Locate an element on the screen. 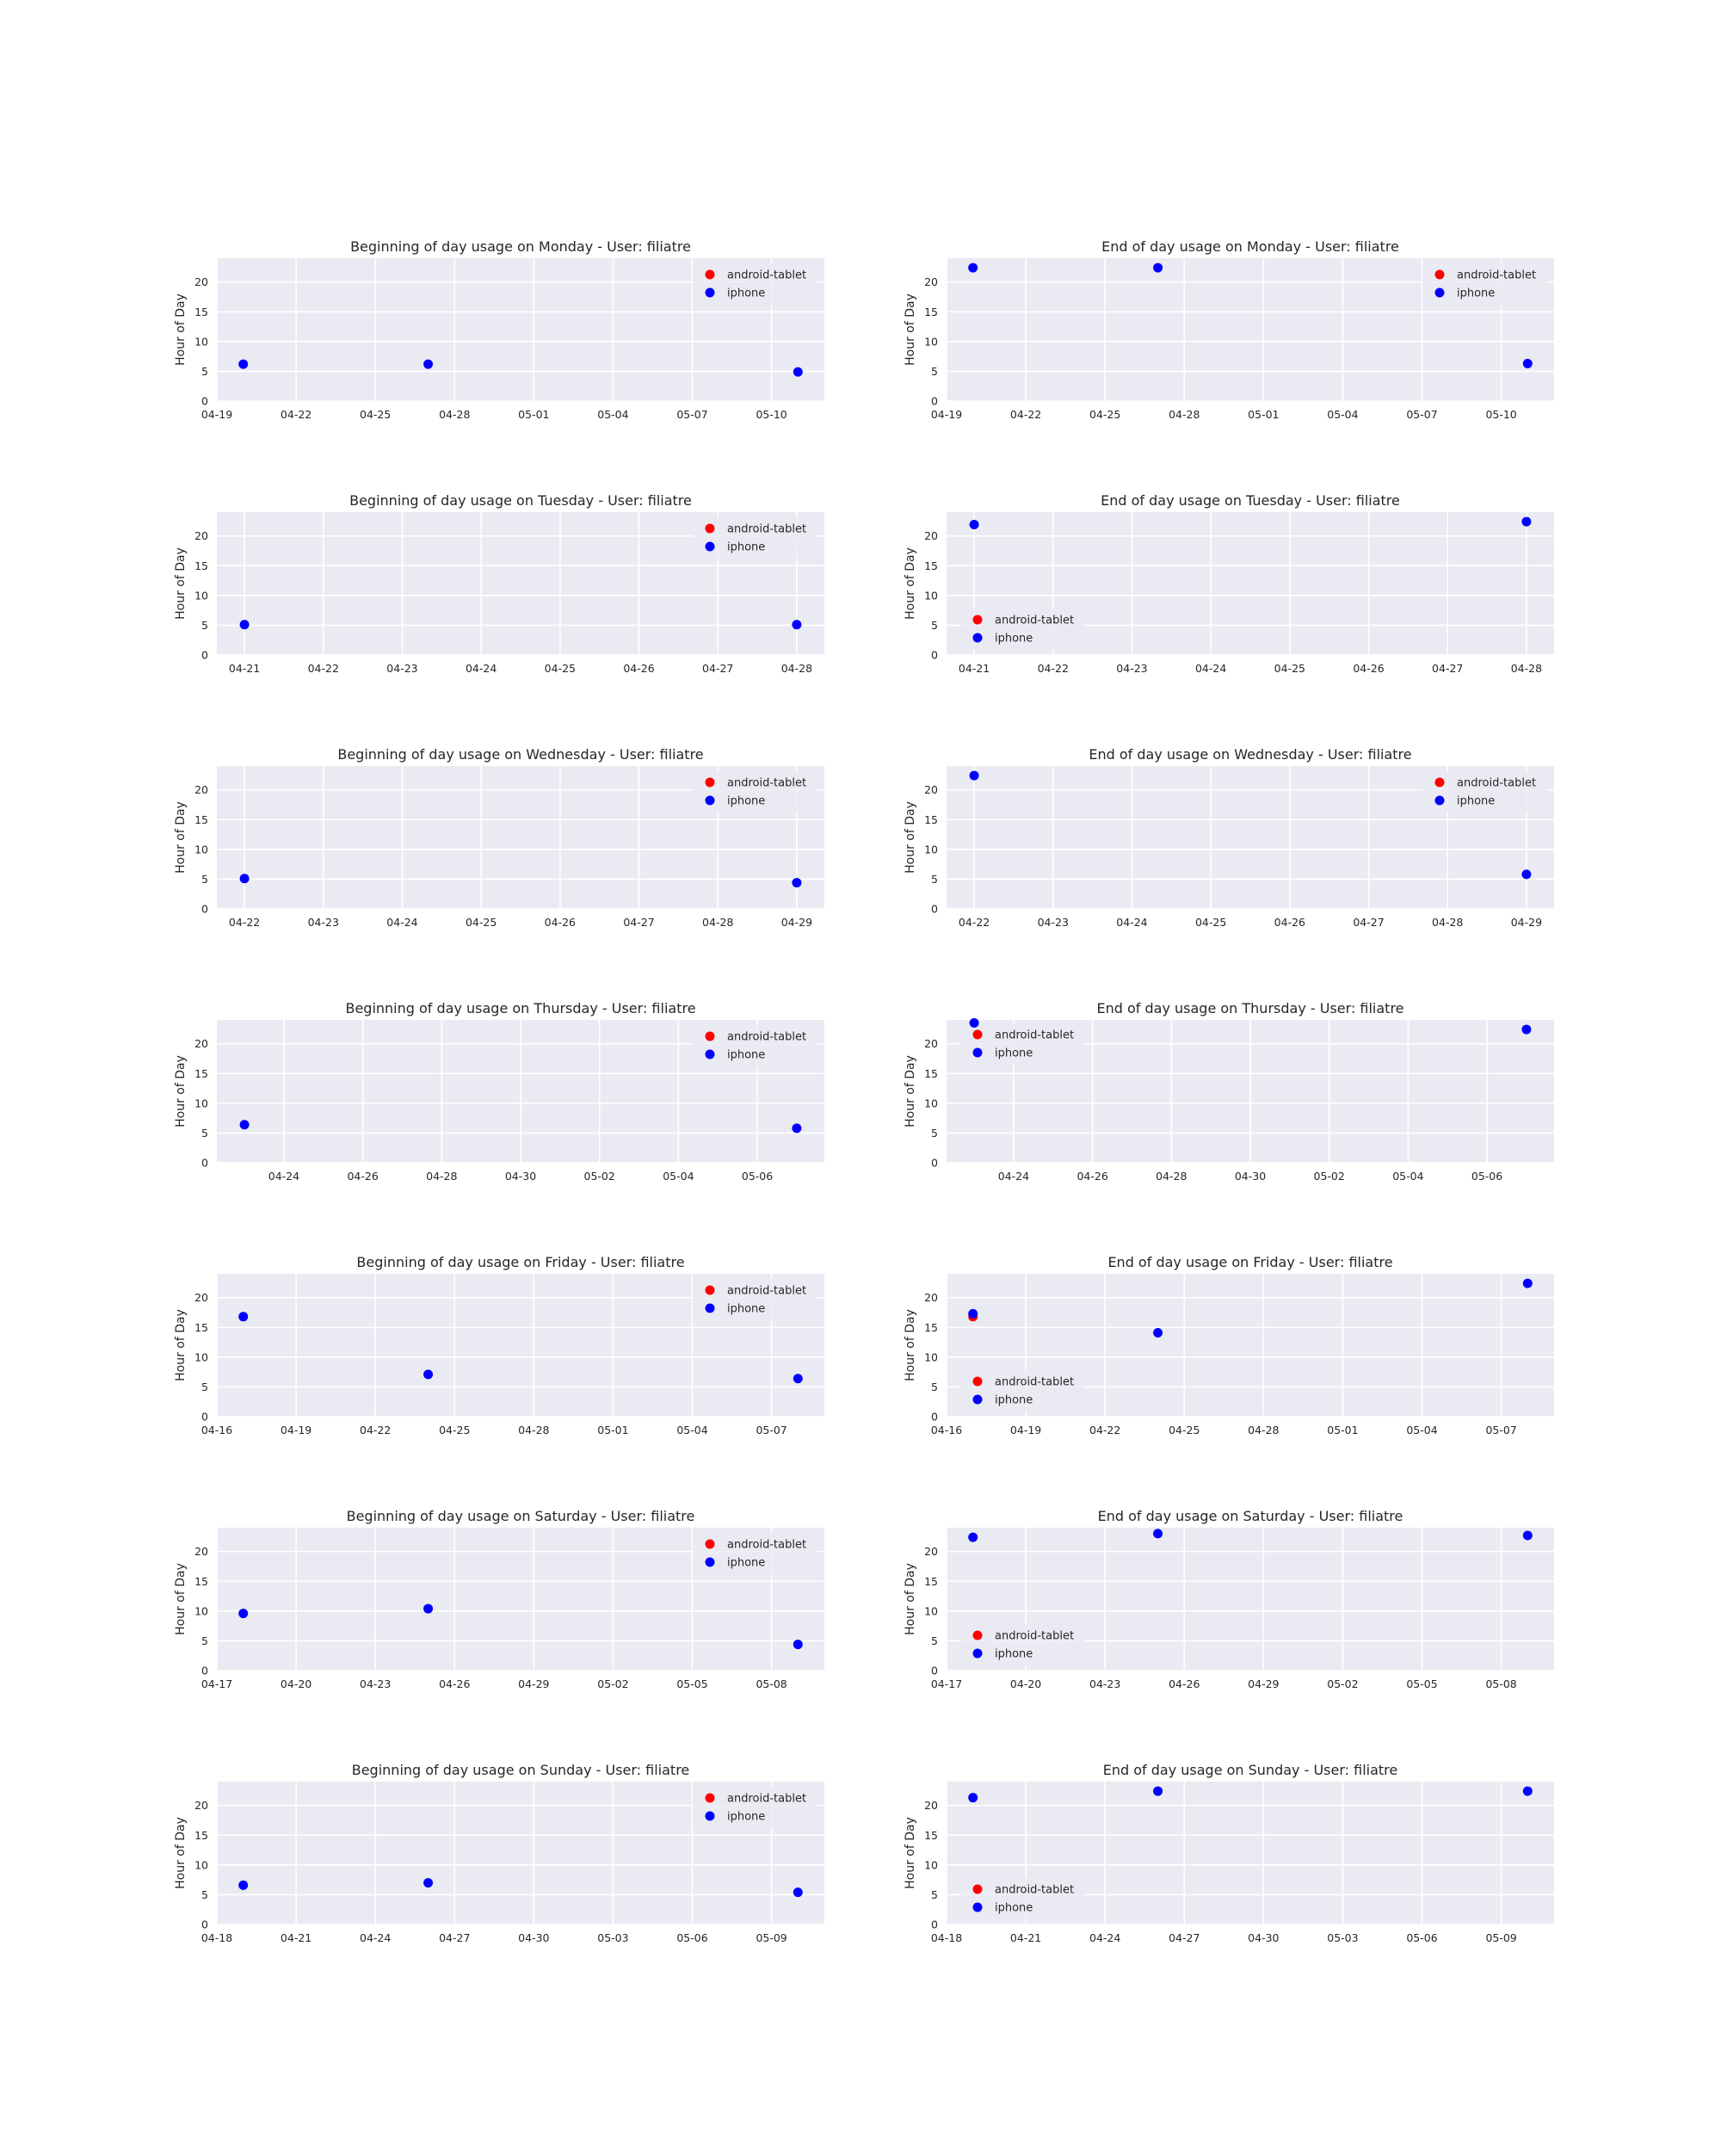 The width and height of the screenshot is (1721, 2156). x-tick-label: 05-01 is located at coordinates (533, 415).